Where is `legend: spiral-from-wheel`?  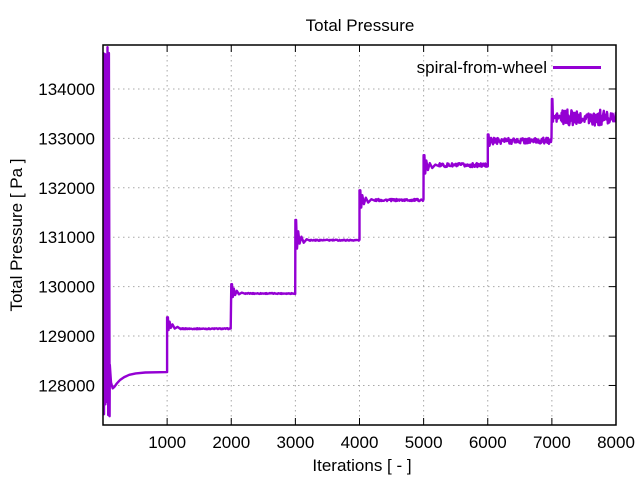
legend: spiral-from-wheel is located at coordinates (509, 67).